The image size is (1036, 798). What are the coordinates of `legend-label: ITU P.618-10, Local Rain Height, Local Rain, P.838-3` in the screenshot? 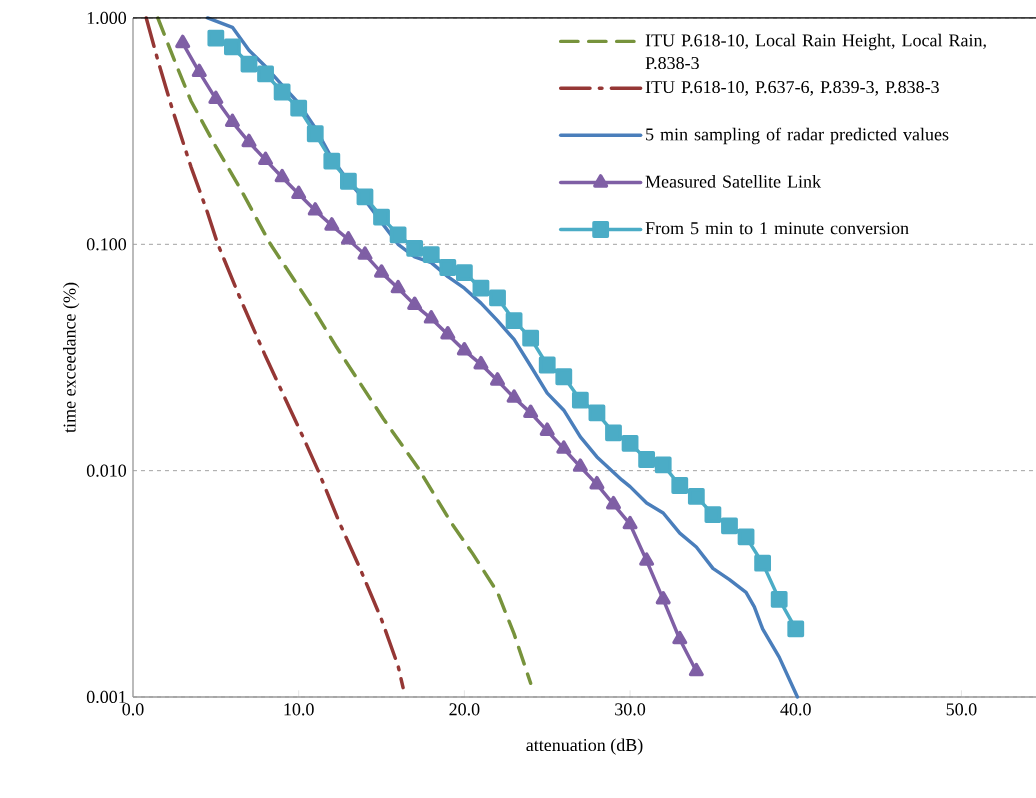 It's located at (815, 51).